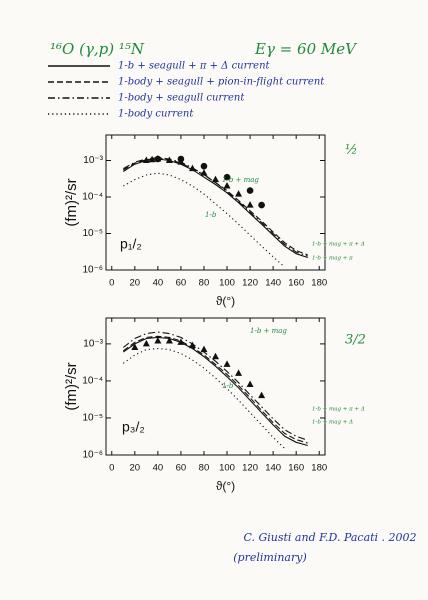 This screenshot has width=428, height=600. I want to click on energy: Eγ = 60 MeV, so click(306, 49).